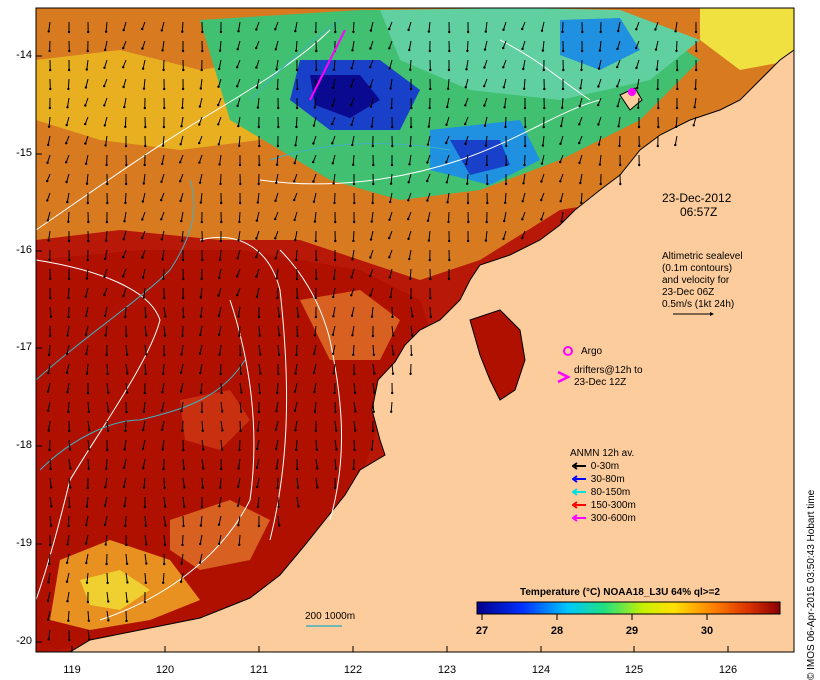  What do you see at coordinates (628, 608) in the screenshot?
I see `colorbar` at bounding box center [628, 608].